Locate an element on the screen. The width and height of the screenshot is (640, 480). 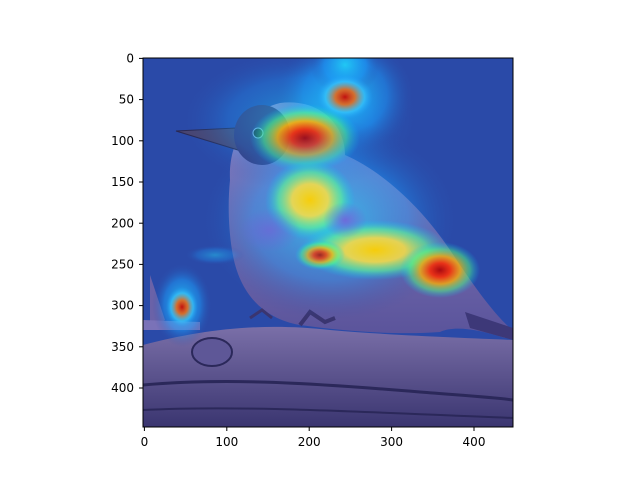
y-axis: 0 50 100 150 200 250 300 350 400 is located at coordinates (127, 223).